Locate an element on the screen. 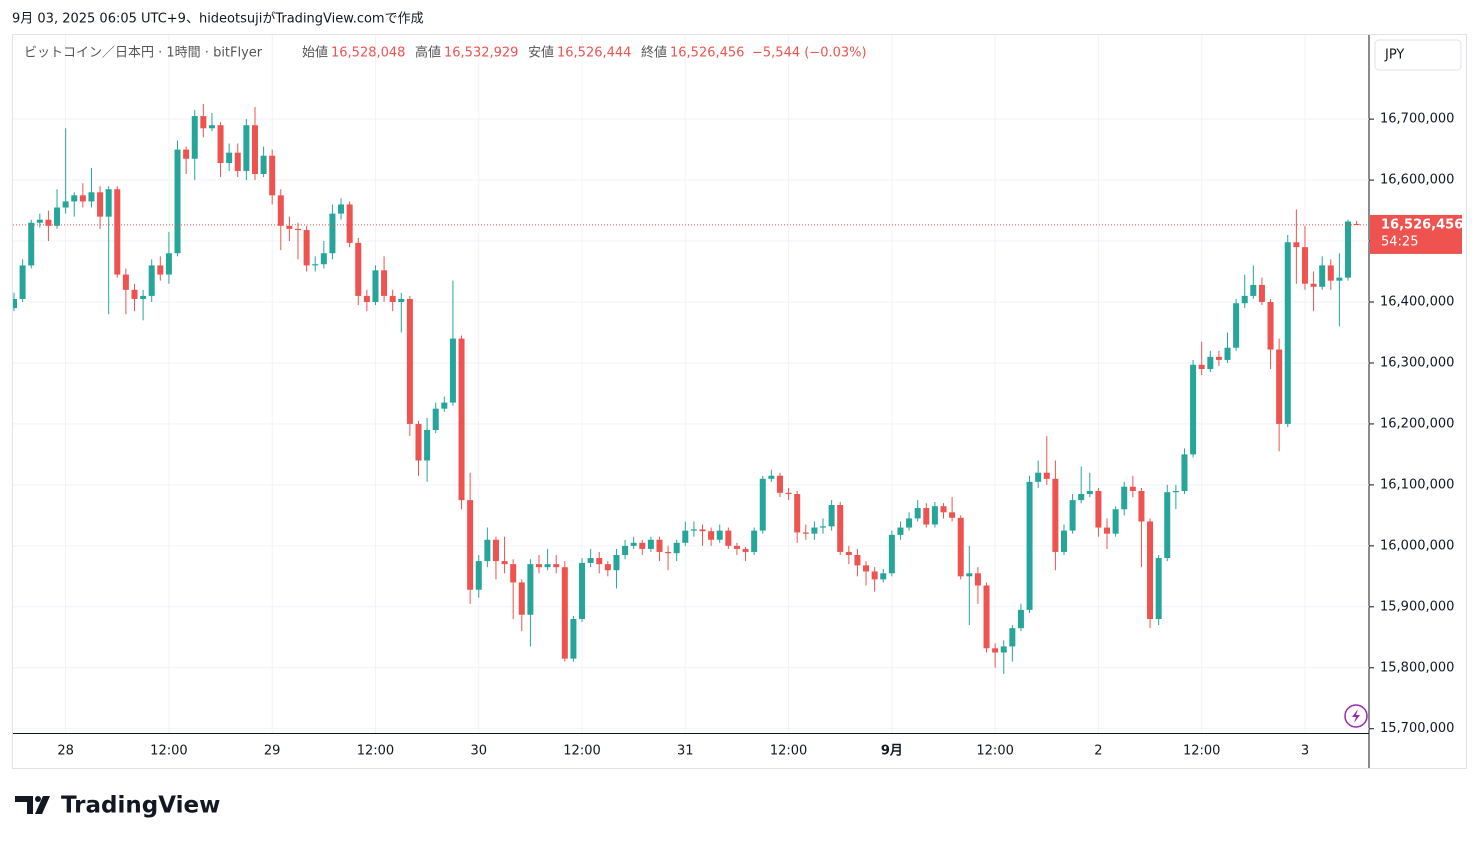  currency: JPY is located at coordinates (1394, 55).